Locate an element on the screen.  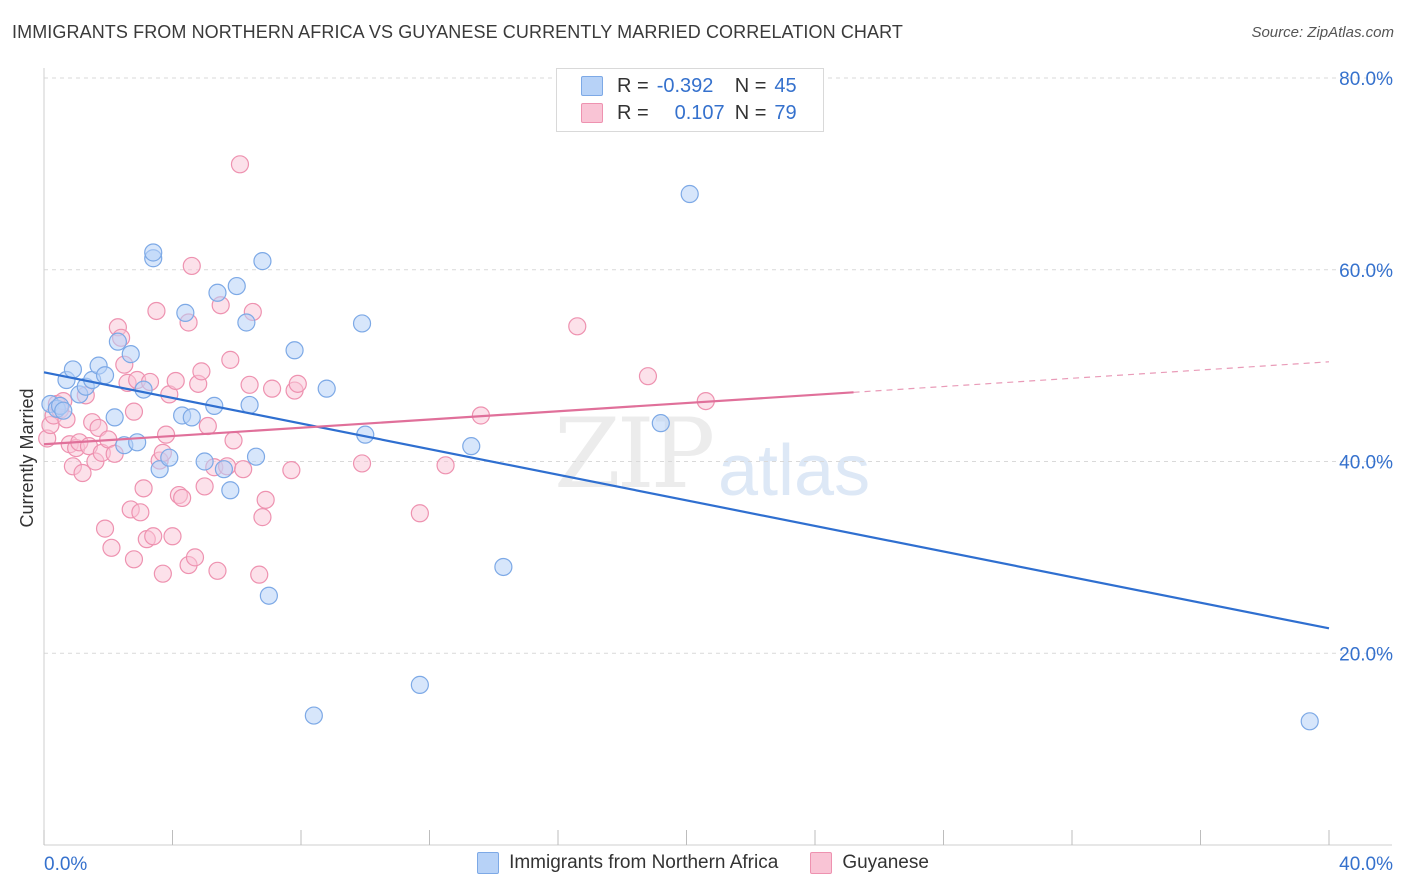
x-tick-label: 40.0% is located at coordinates (1366, 864).